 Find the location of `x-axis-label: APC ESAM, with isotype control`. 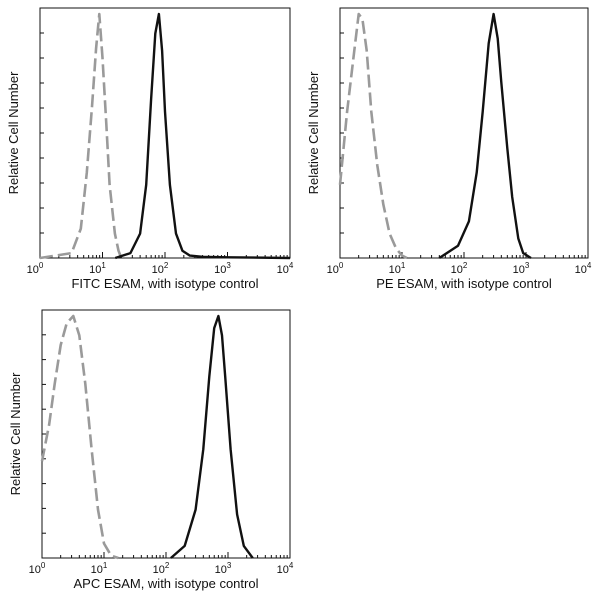

x-axis-label: APC ESAM, with isotype control is located at coordinates (166, 583).